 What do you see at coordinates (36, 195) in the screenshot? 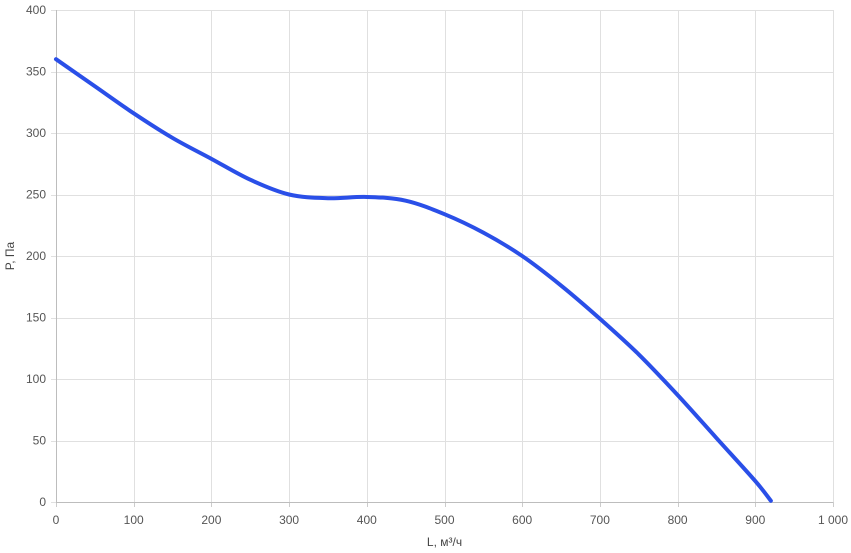
I see `y-tick-label: 250` at bounding box center [36, 195].